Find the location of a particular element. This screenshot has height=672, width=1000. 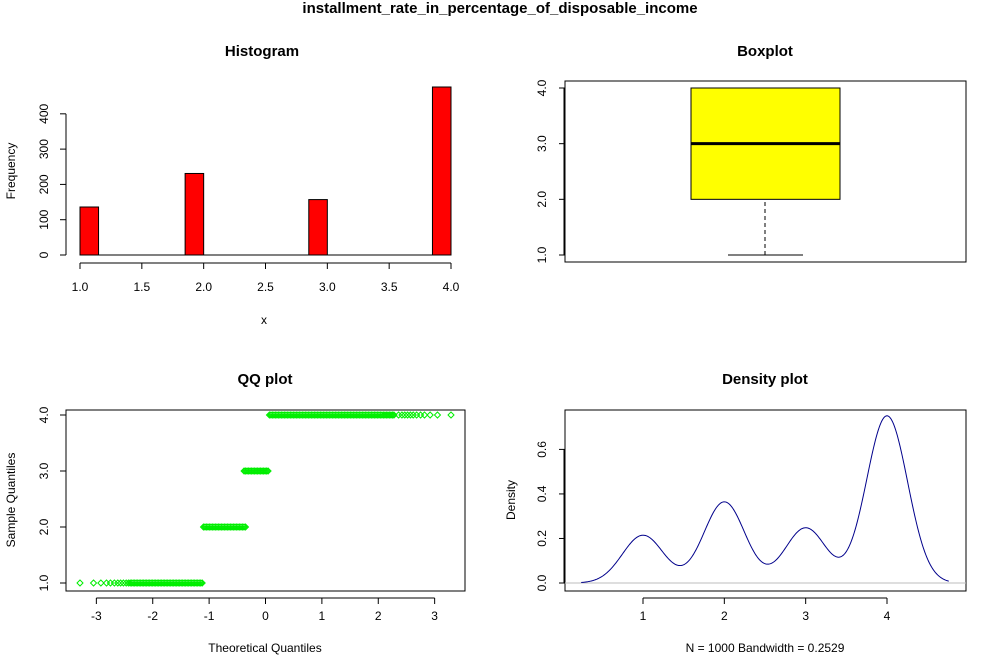

histogram-x-label: x is located at coordinates (264, 320).